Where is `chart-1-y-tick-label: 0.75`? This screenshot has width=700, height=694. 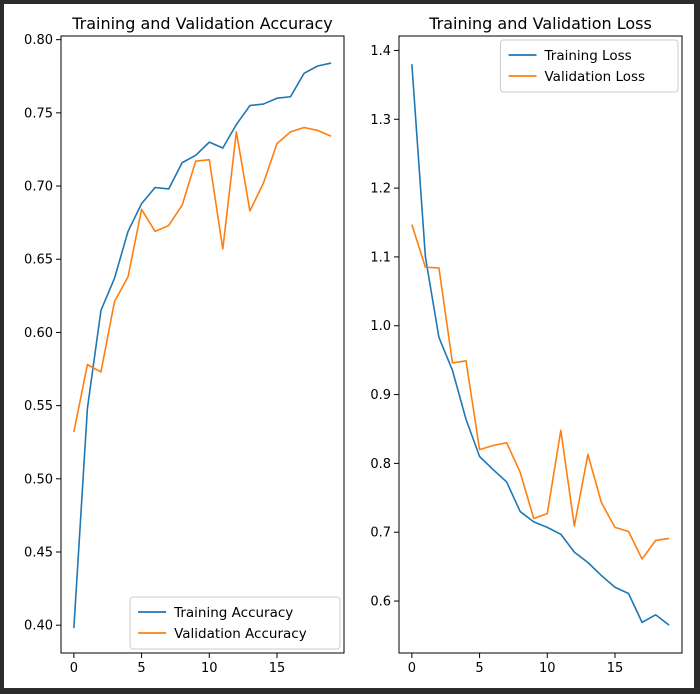 chart-1-y-tick-label: 0.75 is located at coordinates (38, 113).